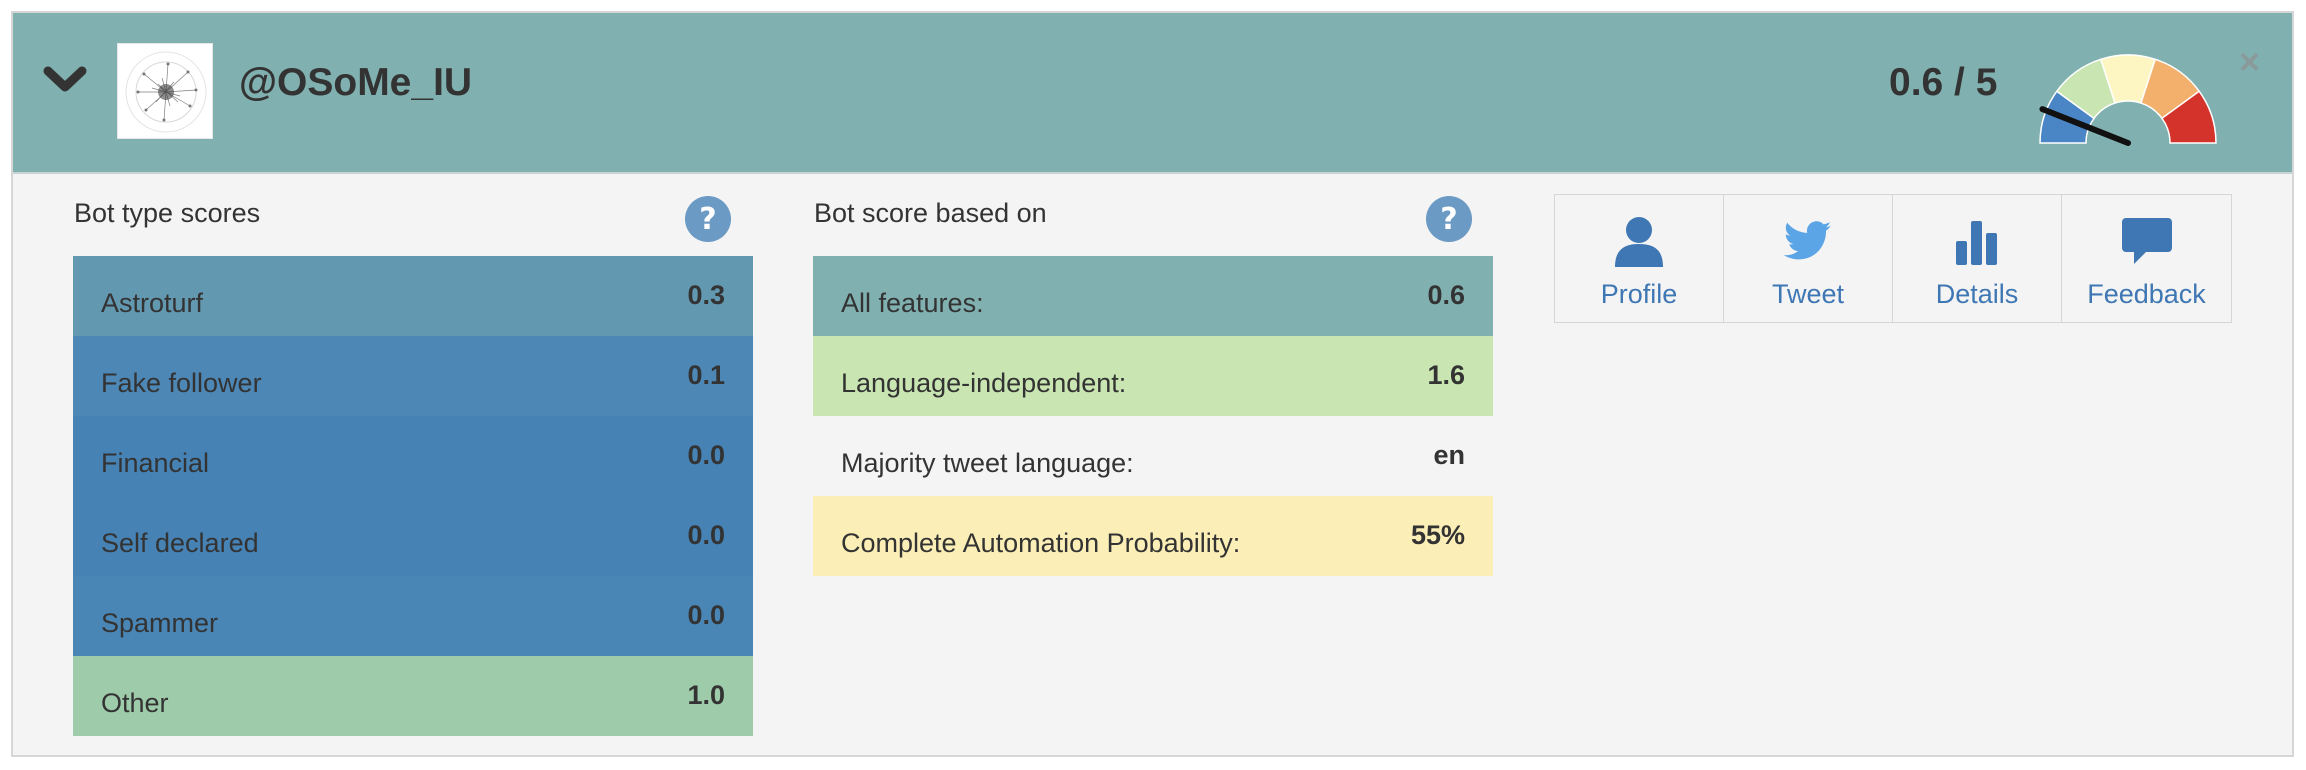  Describe the element at coordinates (413, 536) in the screenshot. I see `table-row: Self declared 0.0` at that location.